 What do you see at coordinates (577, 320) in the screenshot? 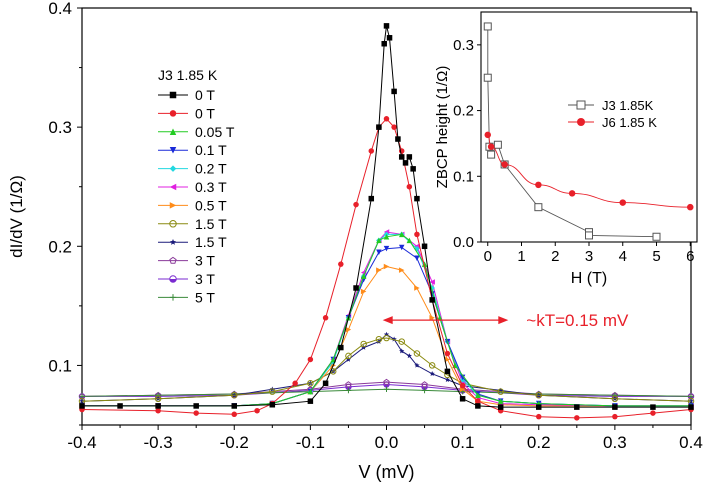
I see `kt-annotation-text: ~kT=0.15 mV` at bounding box center [577, 320].